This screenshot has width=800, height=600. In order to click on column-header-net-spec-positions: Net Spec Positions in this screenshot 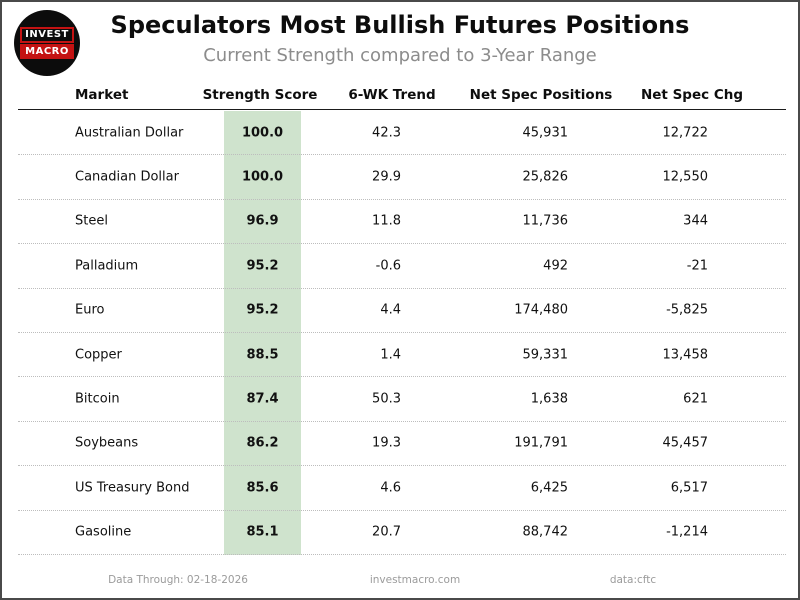, I will do `click(541, 95)`.